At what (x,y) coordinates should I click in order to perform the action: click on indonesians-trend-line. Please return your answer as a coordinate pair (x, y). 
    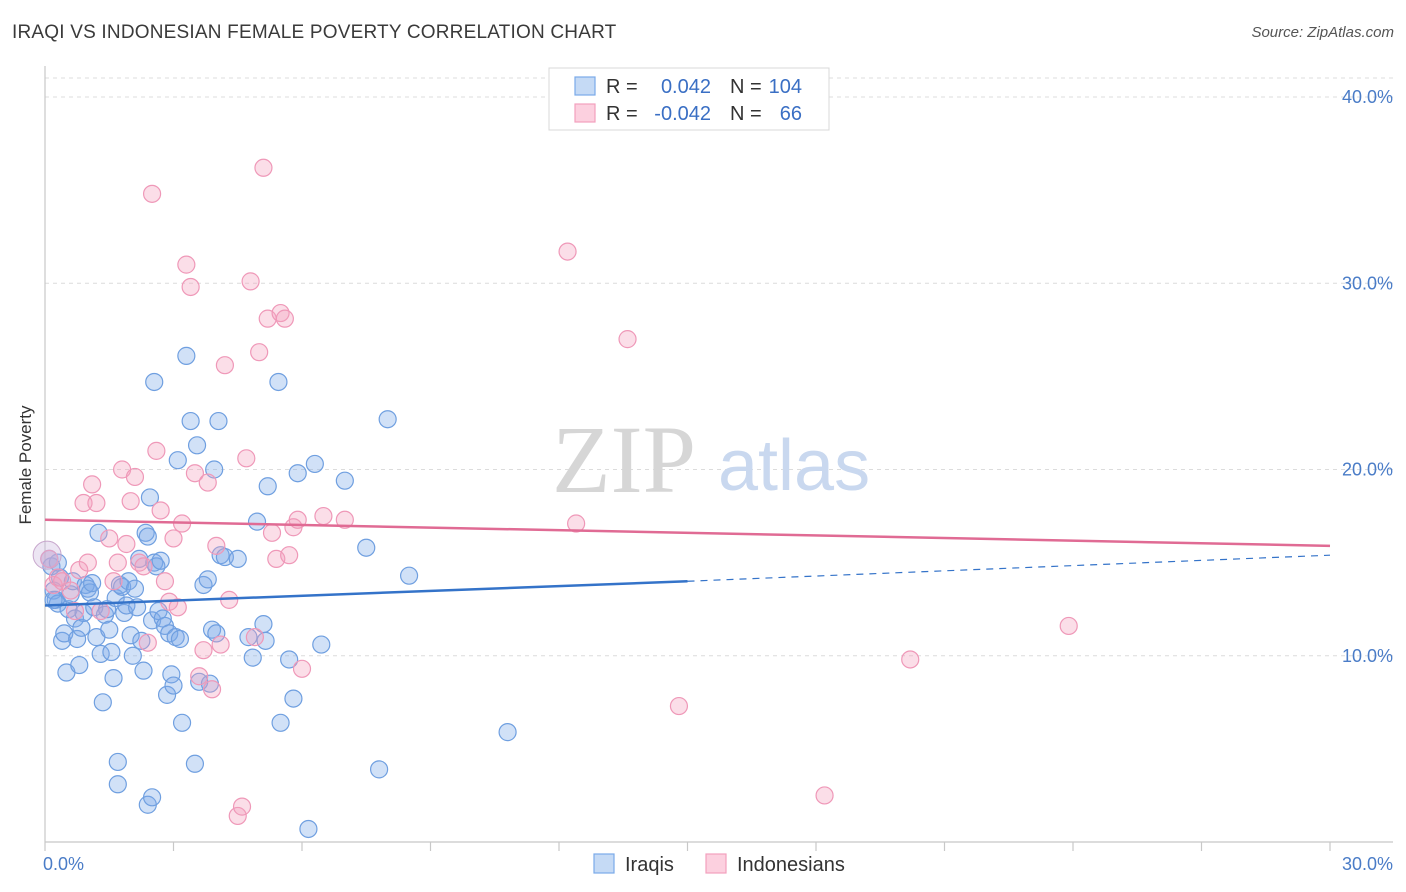
    Looking at the image, I should click on (687, 533).